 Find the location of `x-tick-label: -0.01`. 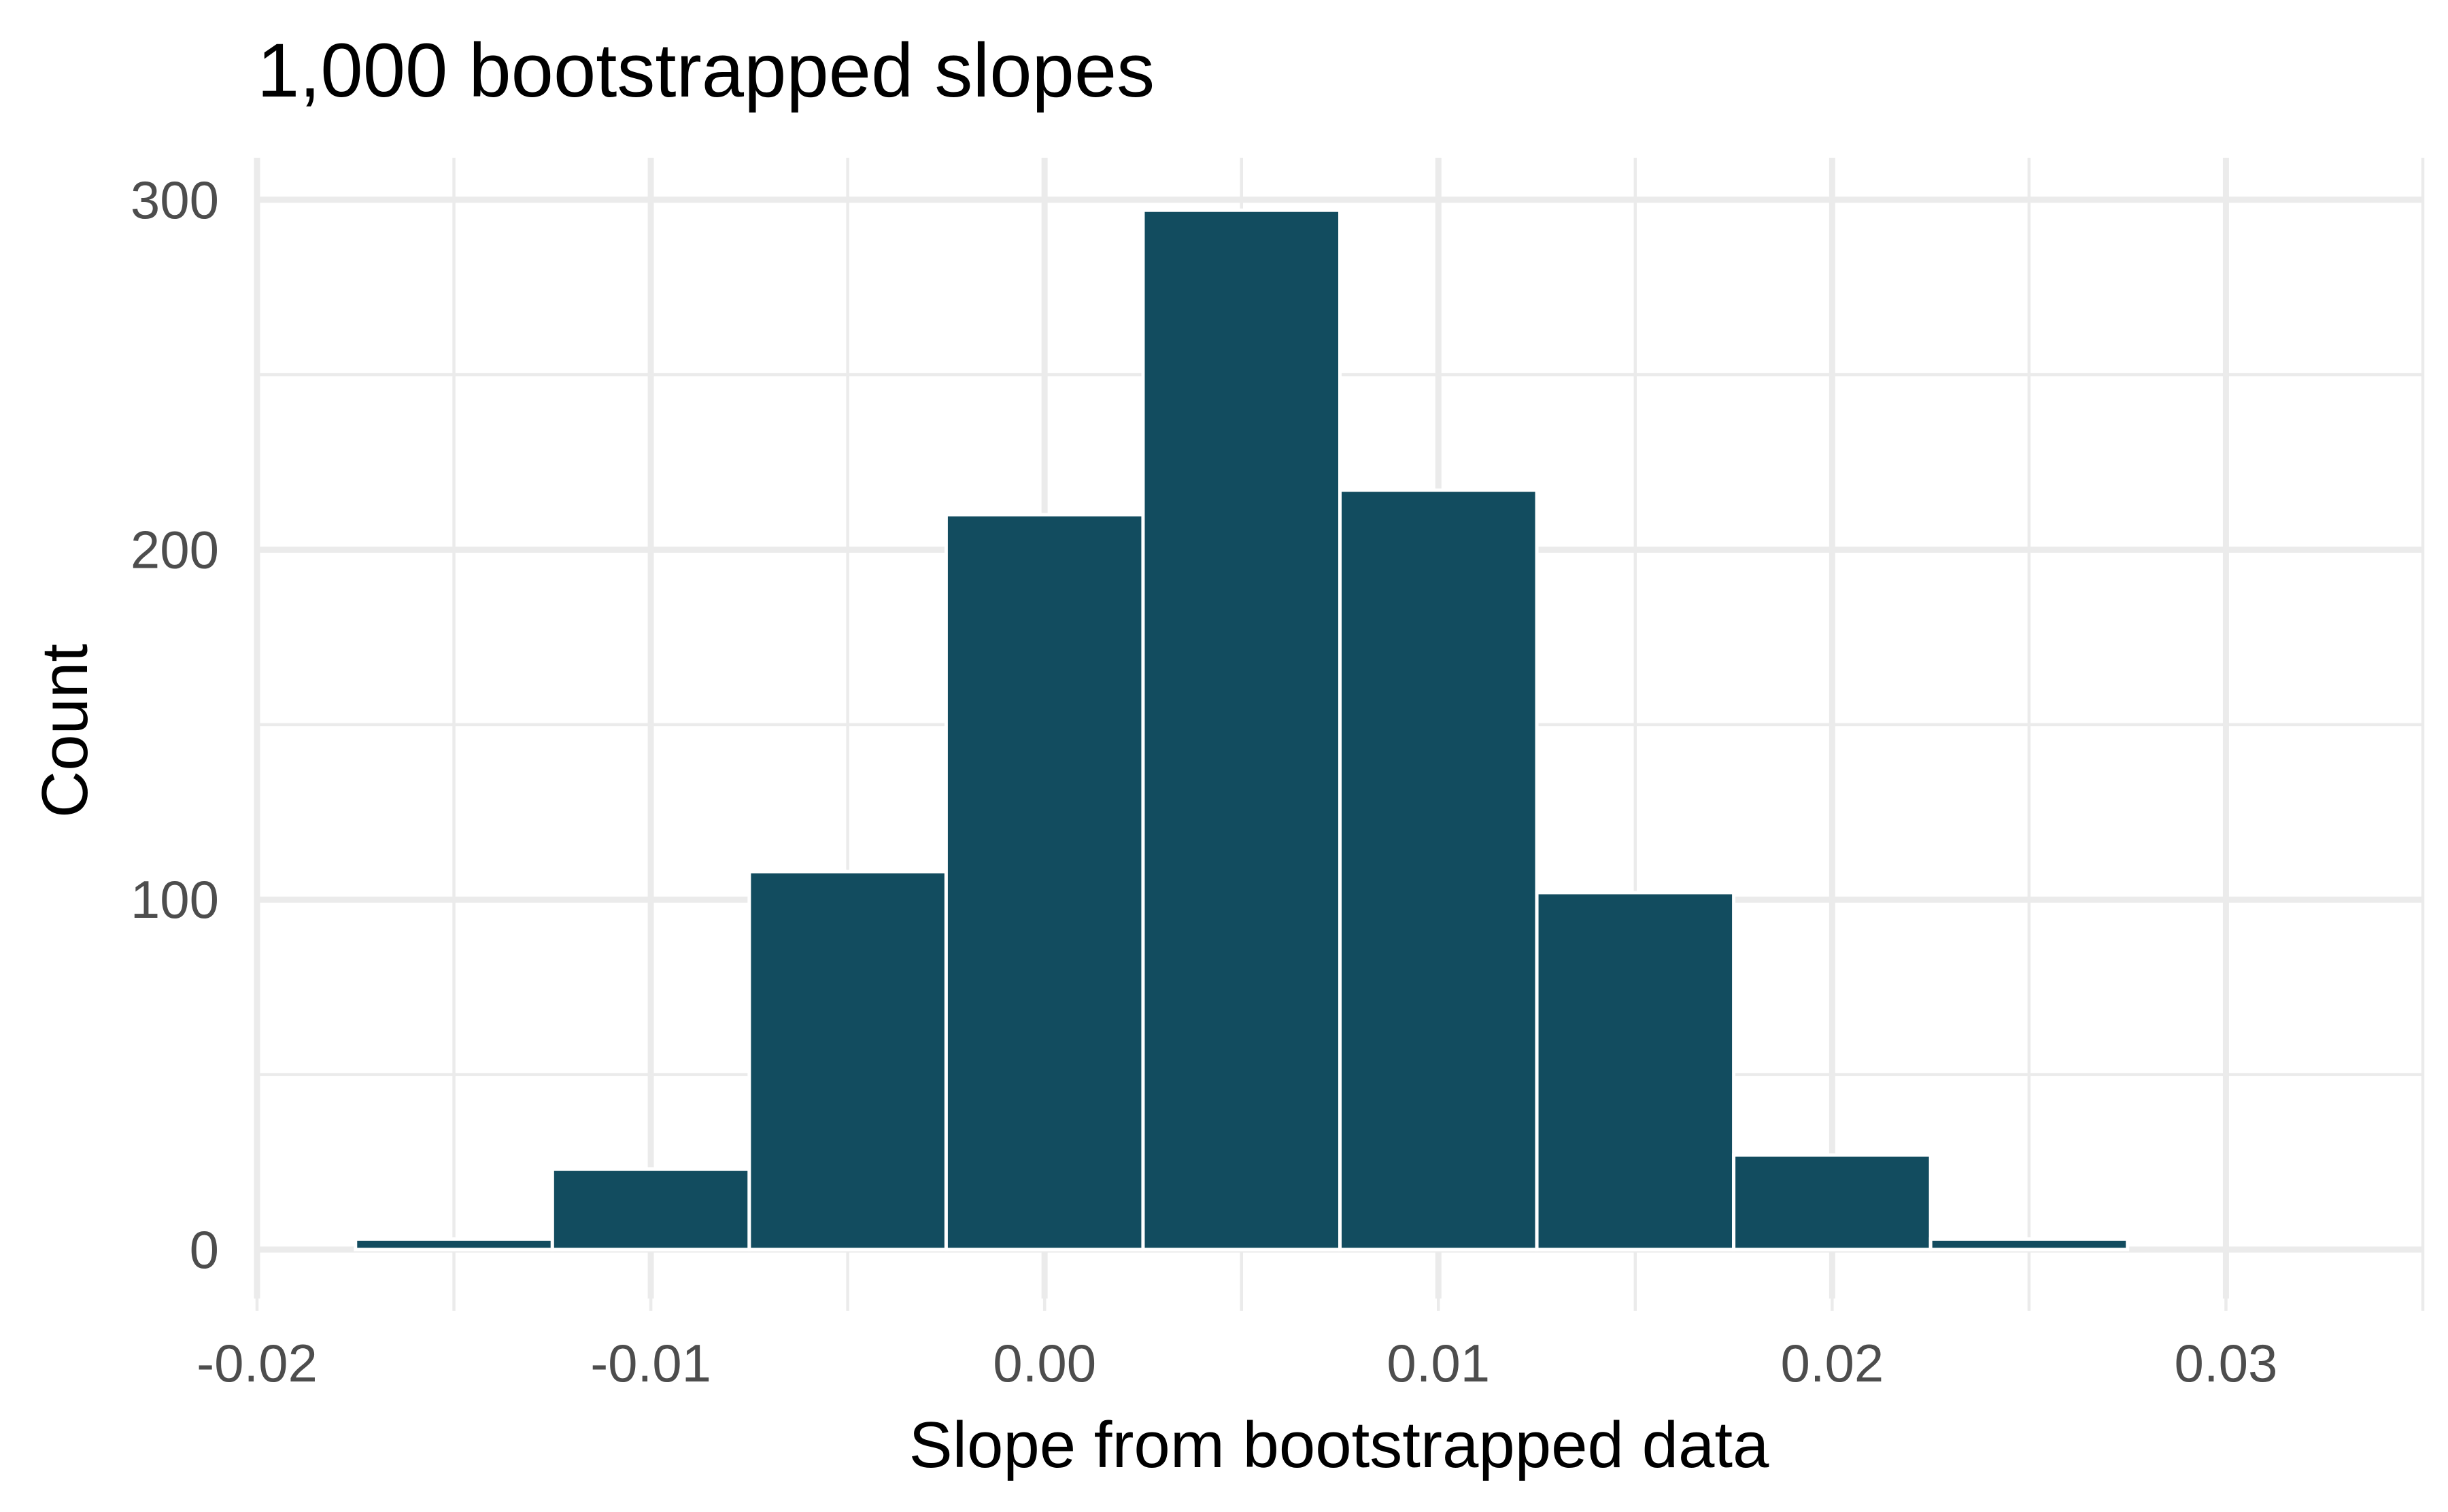

x-tick-label: -0.01 is located at coordinates (651, 1363).